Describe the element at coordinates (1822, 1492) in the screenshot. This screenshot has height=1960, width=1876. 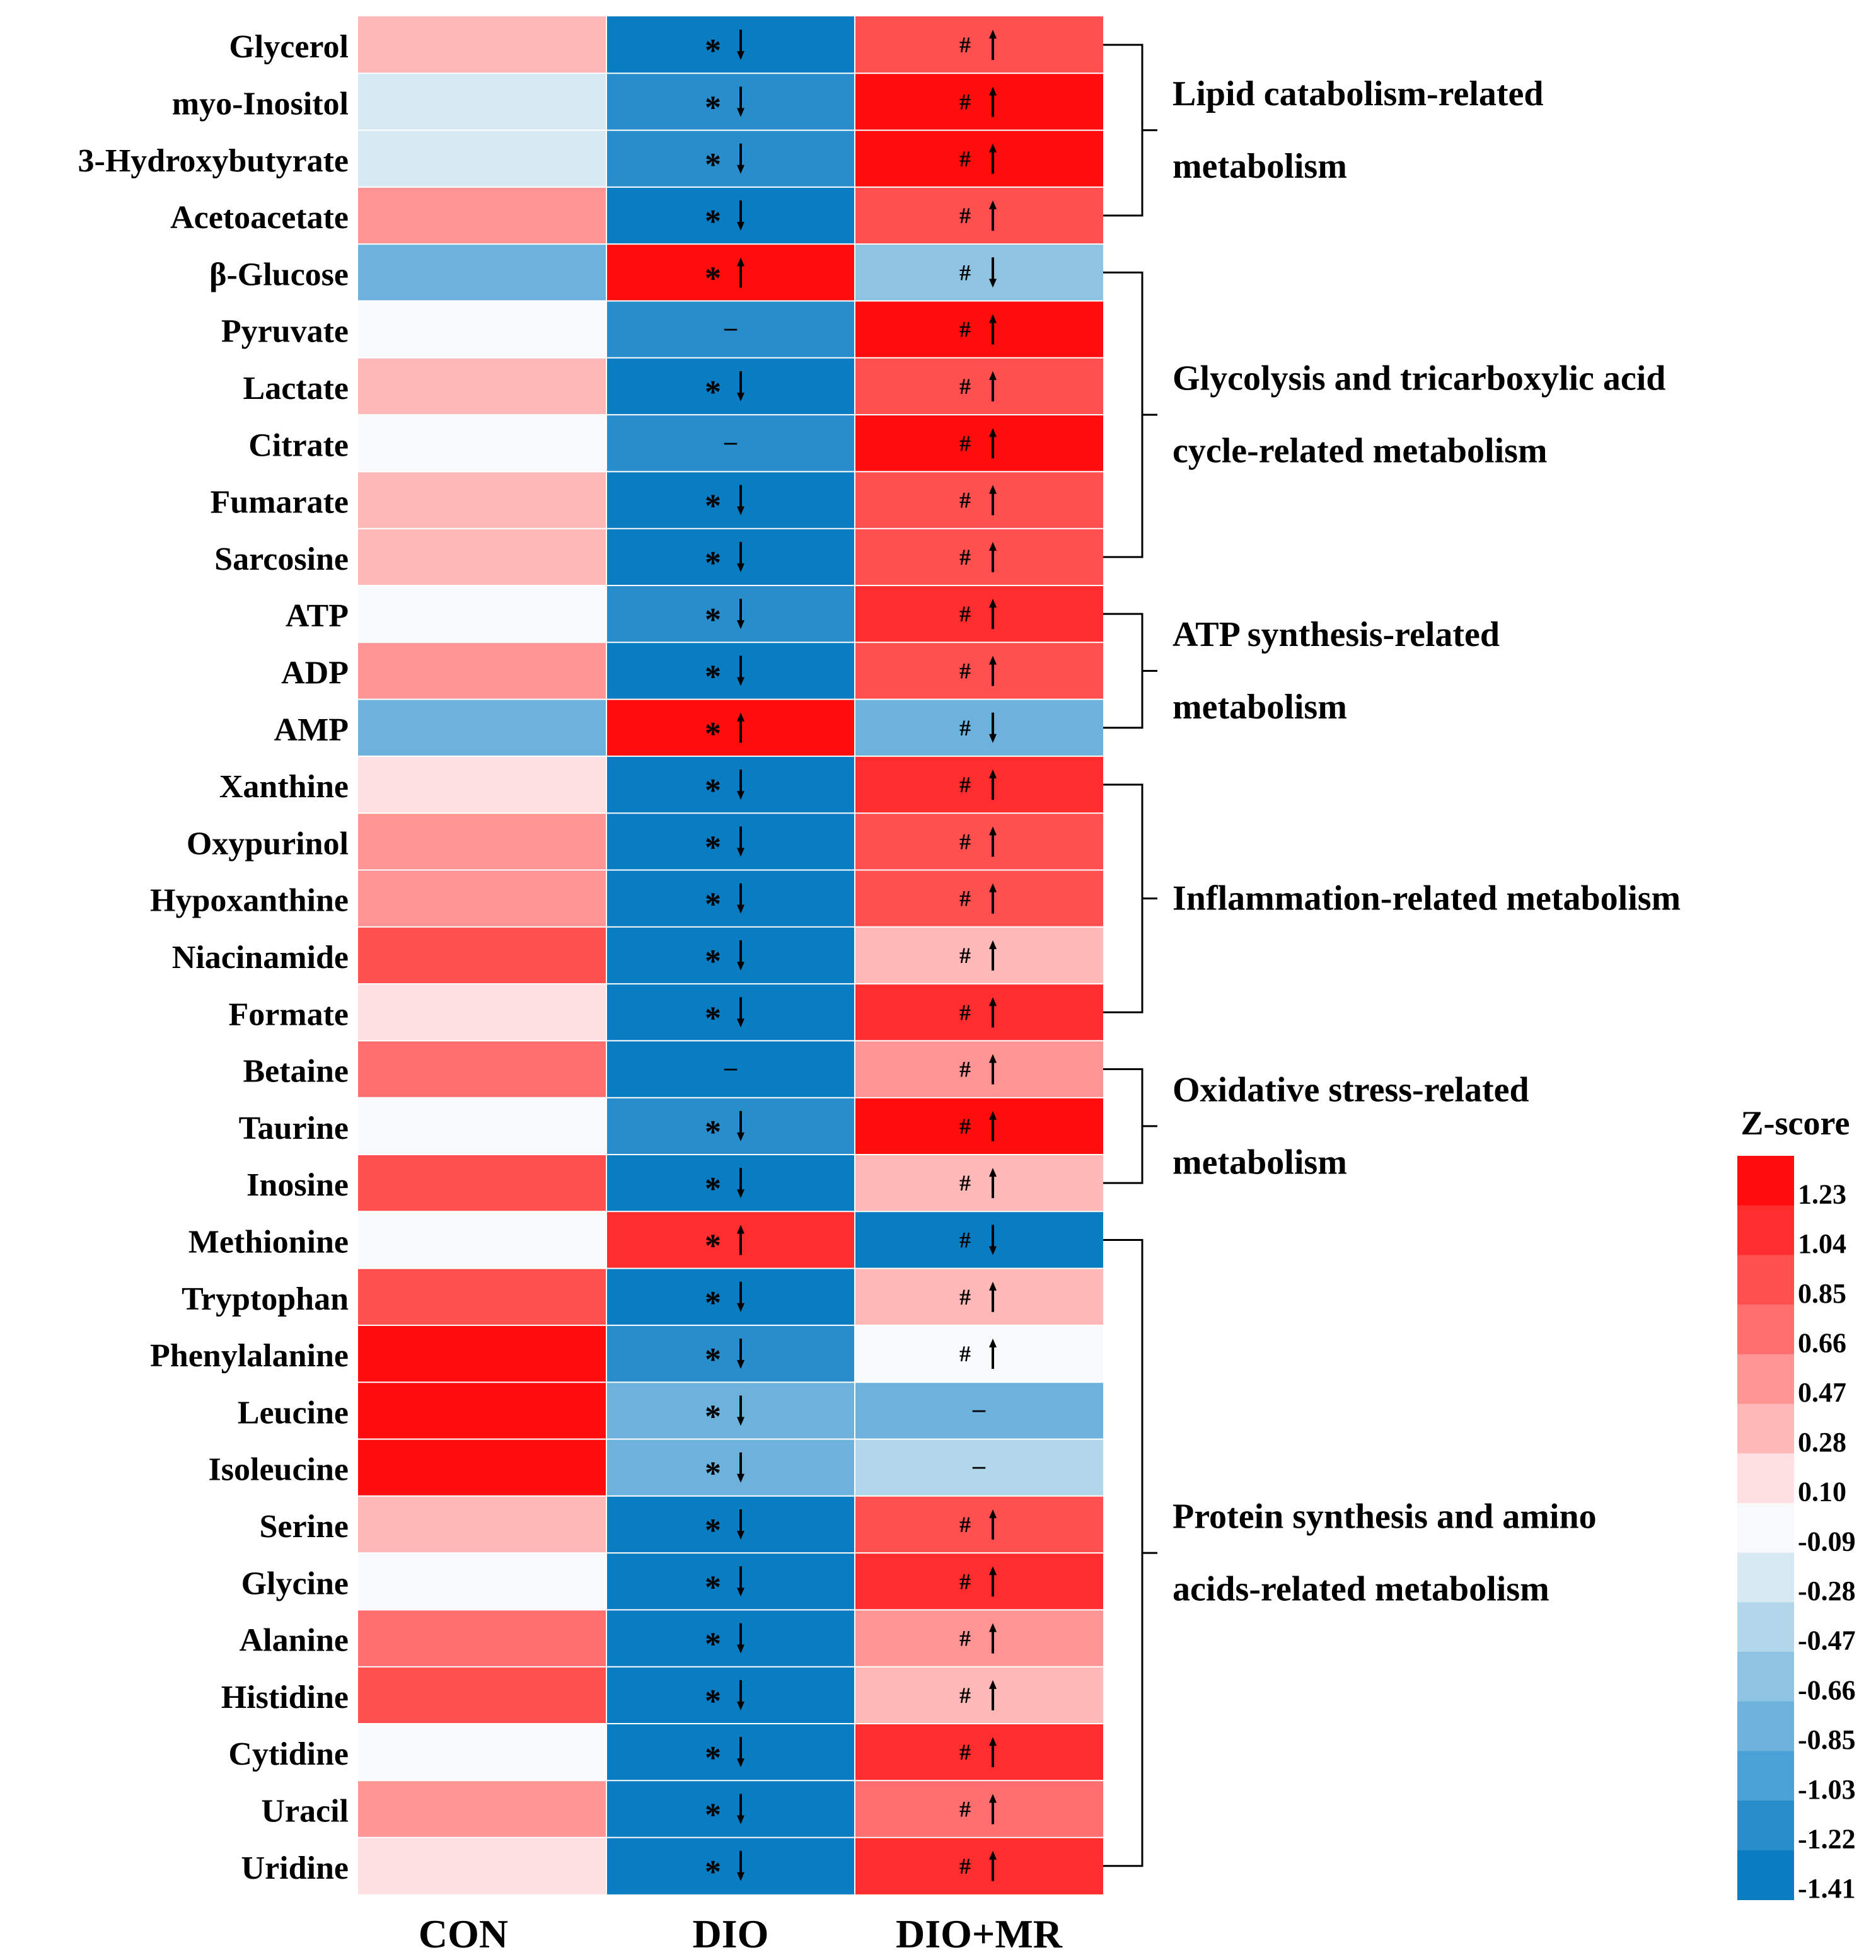
I see `legend-tick-label: 0.10` at that location.